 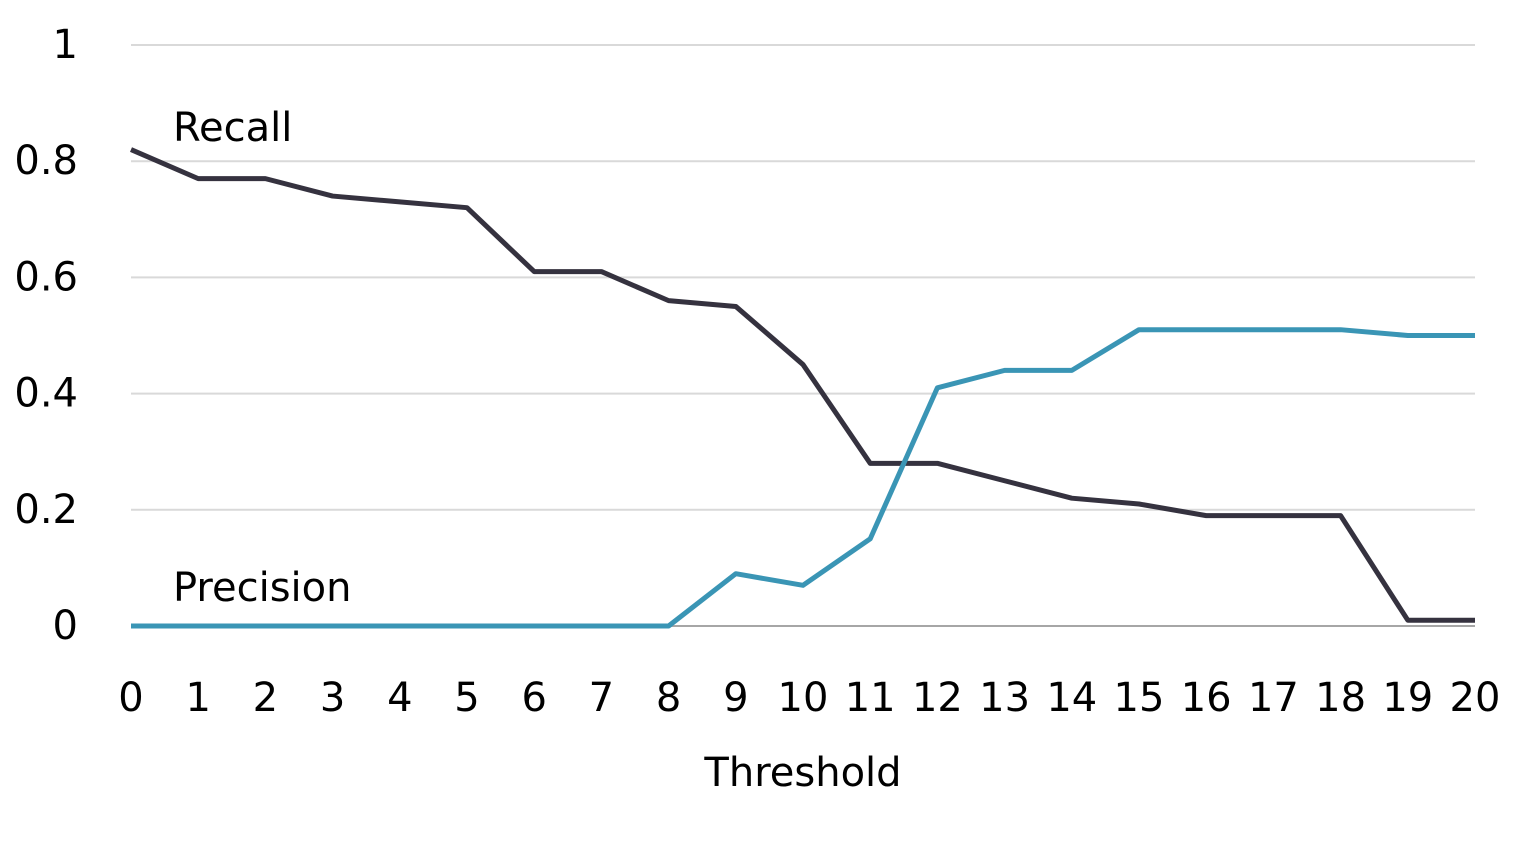 I want to click on x-tick-label: 9, so click(x=735, y=698).